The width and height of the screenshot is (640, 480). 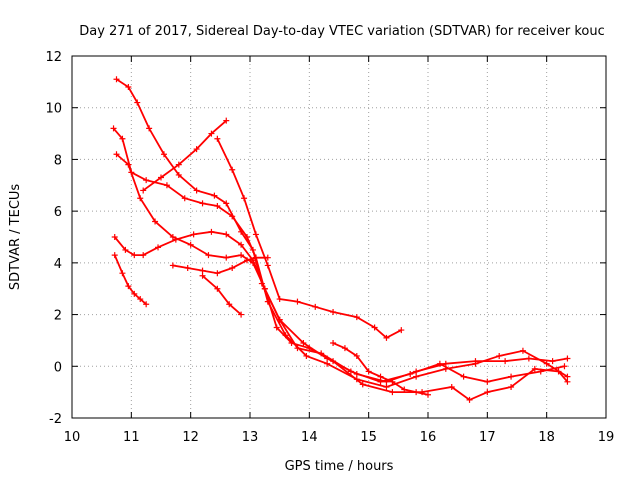 What do you see at coordinates (309, 437) in the screenshot?
I see `x-tick-label: 14` at bounding box center [309, 437].